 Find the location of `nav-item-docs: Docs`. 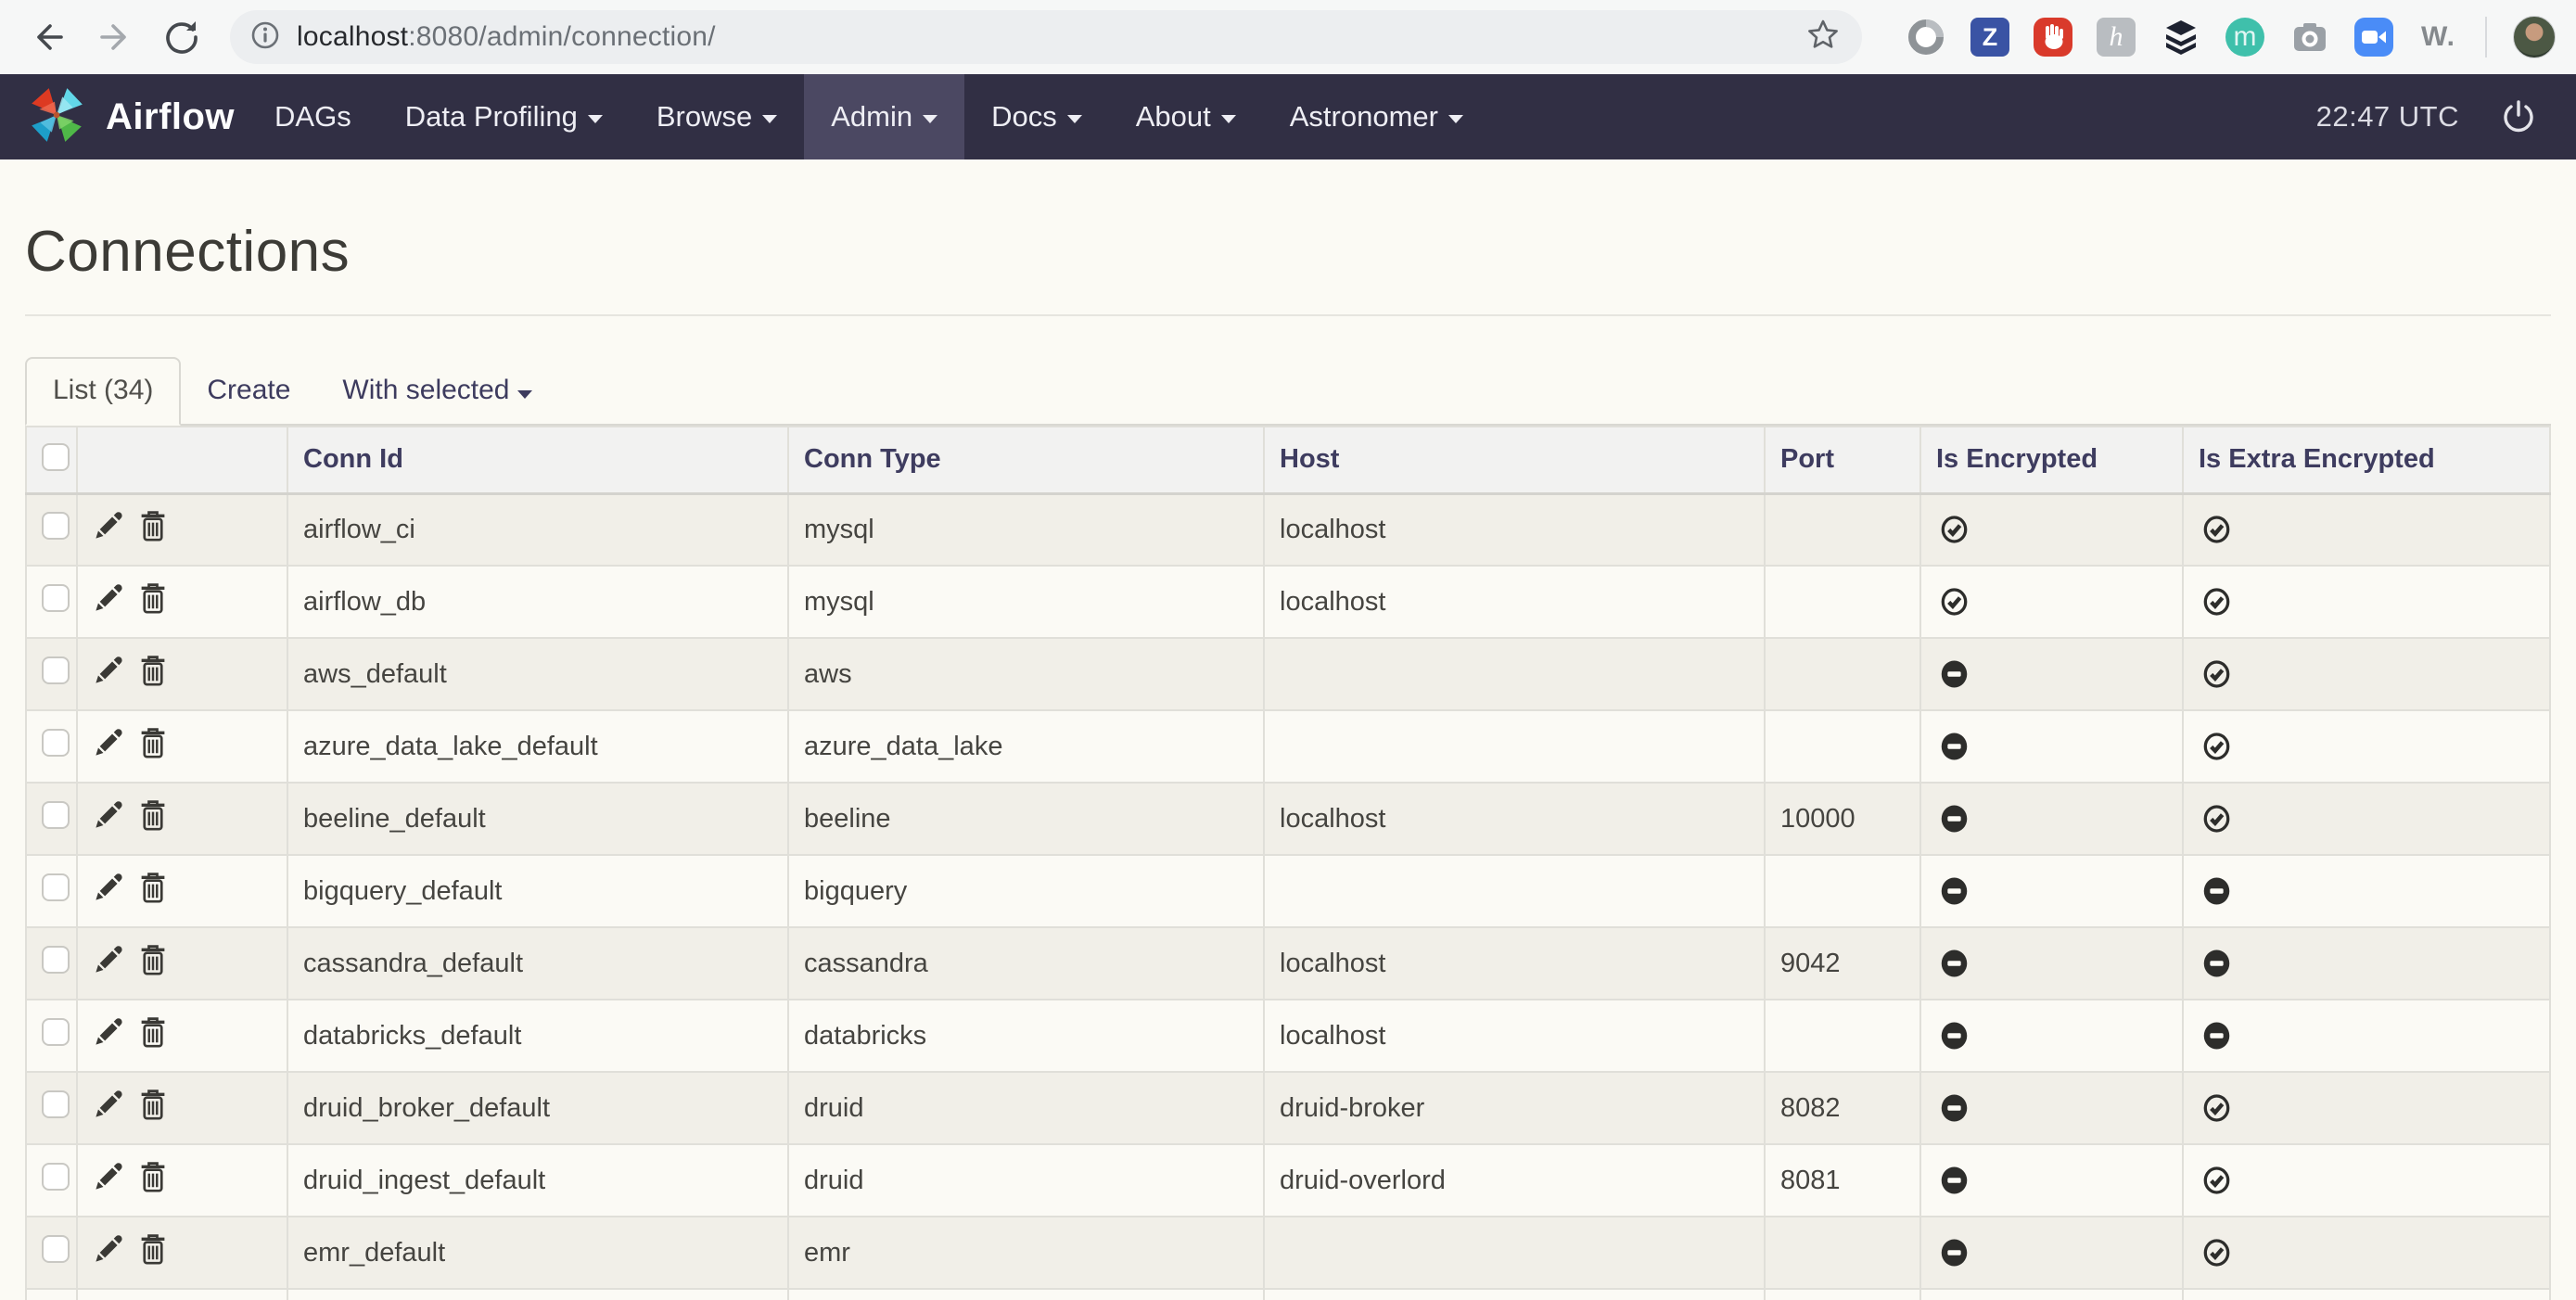

nav-item-docs: Docs is located at coordinates (1036, 116).